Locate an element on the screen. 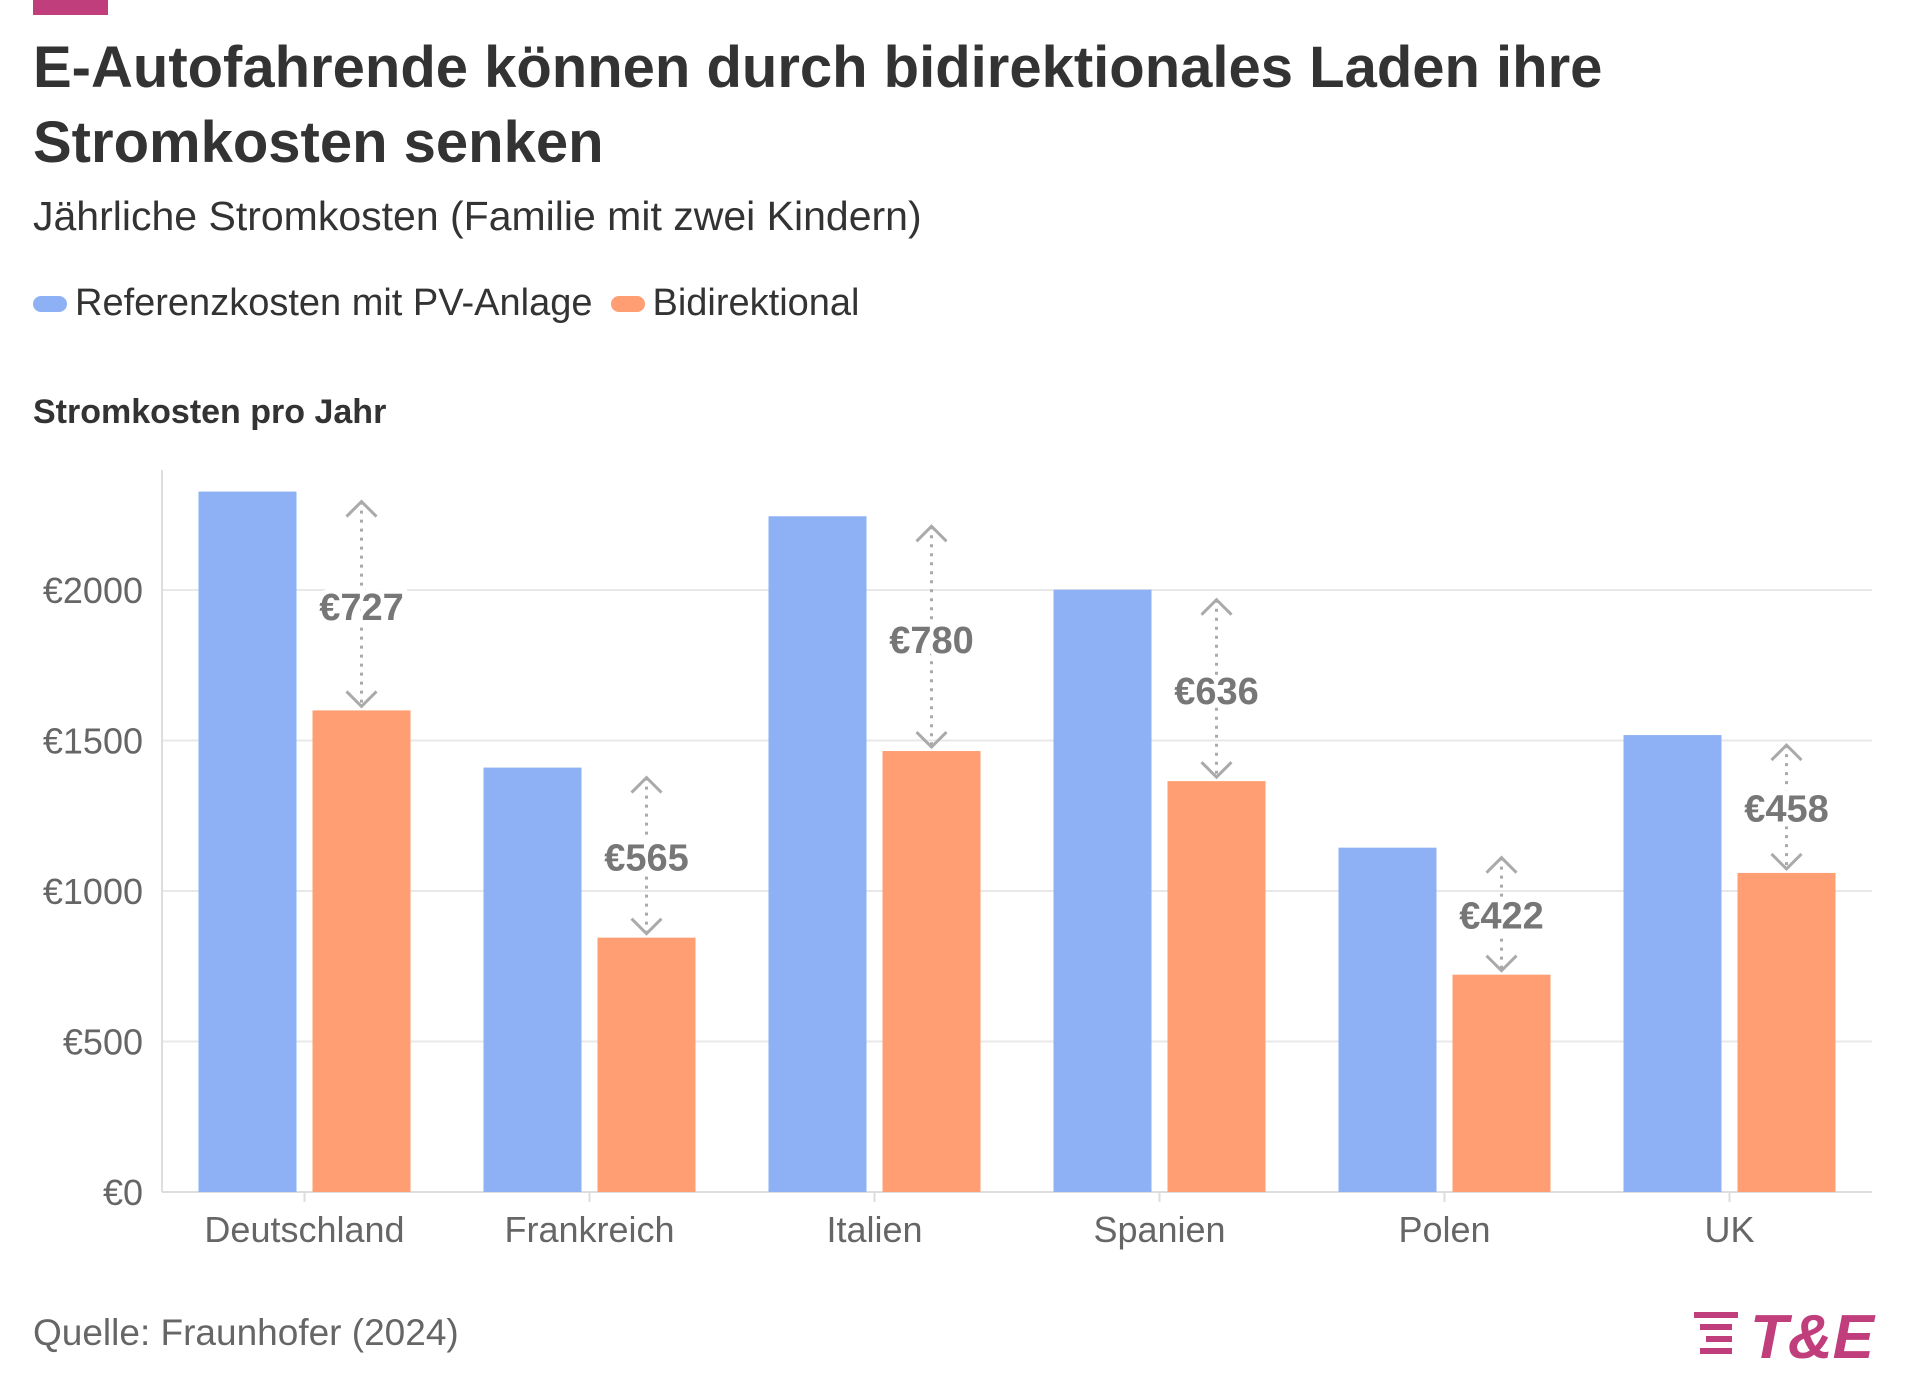 The width and height of the screenshot is (1920, 1390). difference-label-halo: €727 is located at coordinates (361, 608).